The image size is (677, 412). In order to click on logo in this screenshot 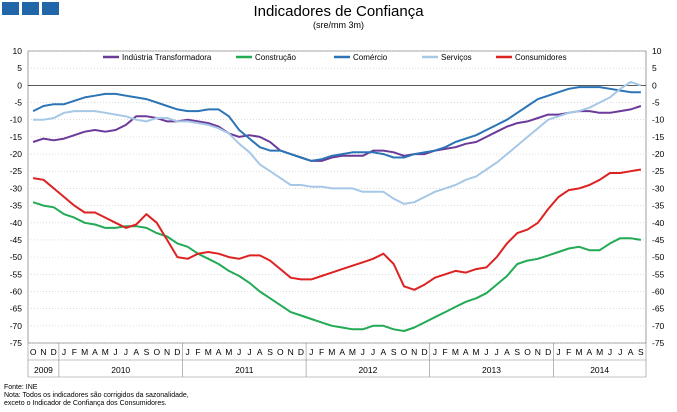, I will do `click(30, 8)`.